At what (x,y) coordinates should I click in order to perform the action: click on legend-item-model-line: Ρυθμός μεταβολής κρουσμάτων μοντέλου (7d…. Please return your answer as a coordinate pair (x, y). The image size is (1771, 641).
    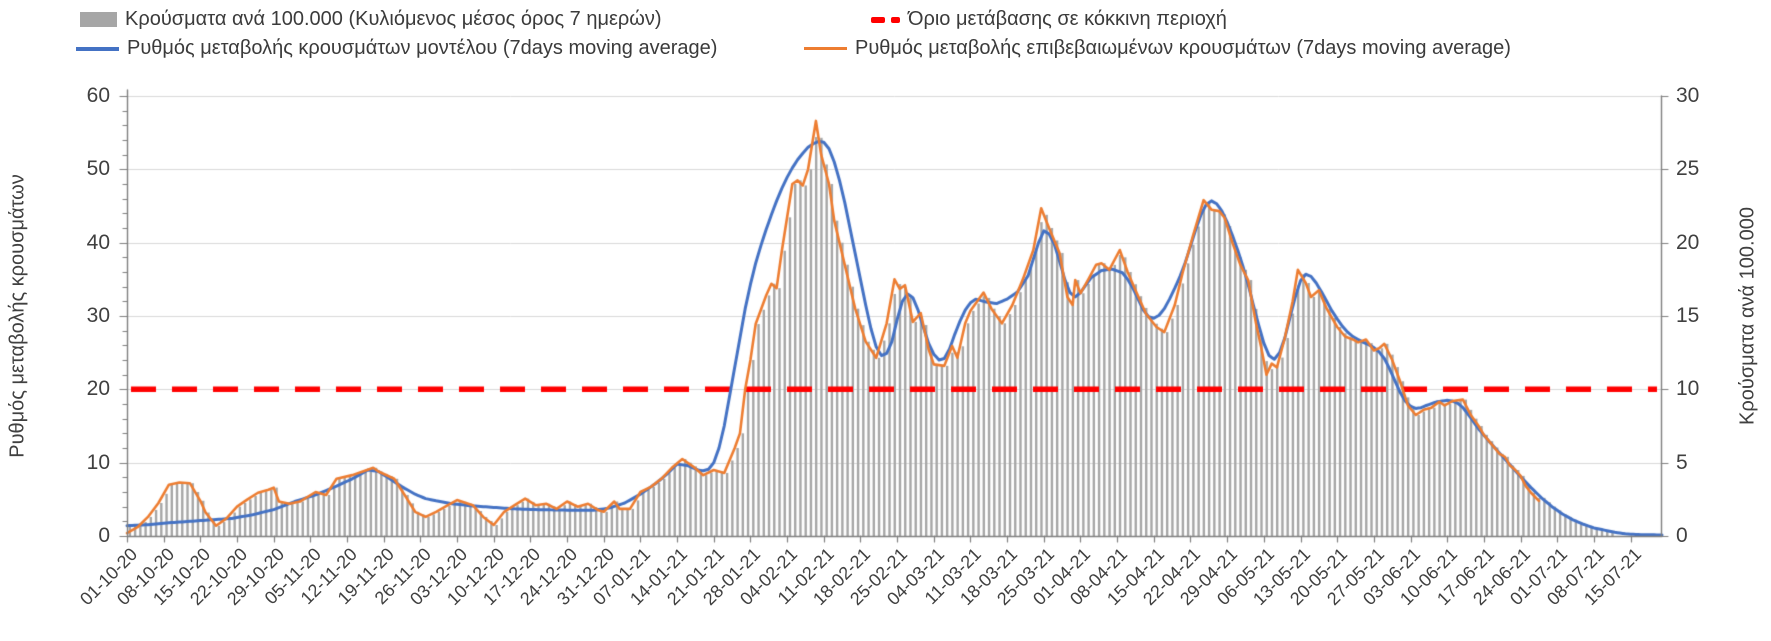
    Looking at the image, I should click on (396, 48).